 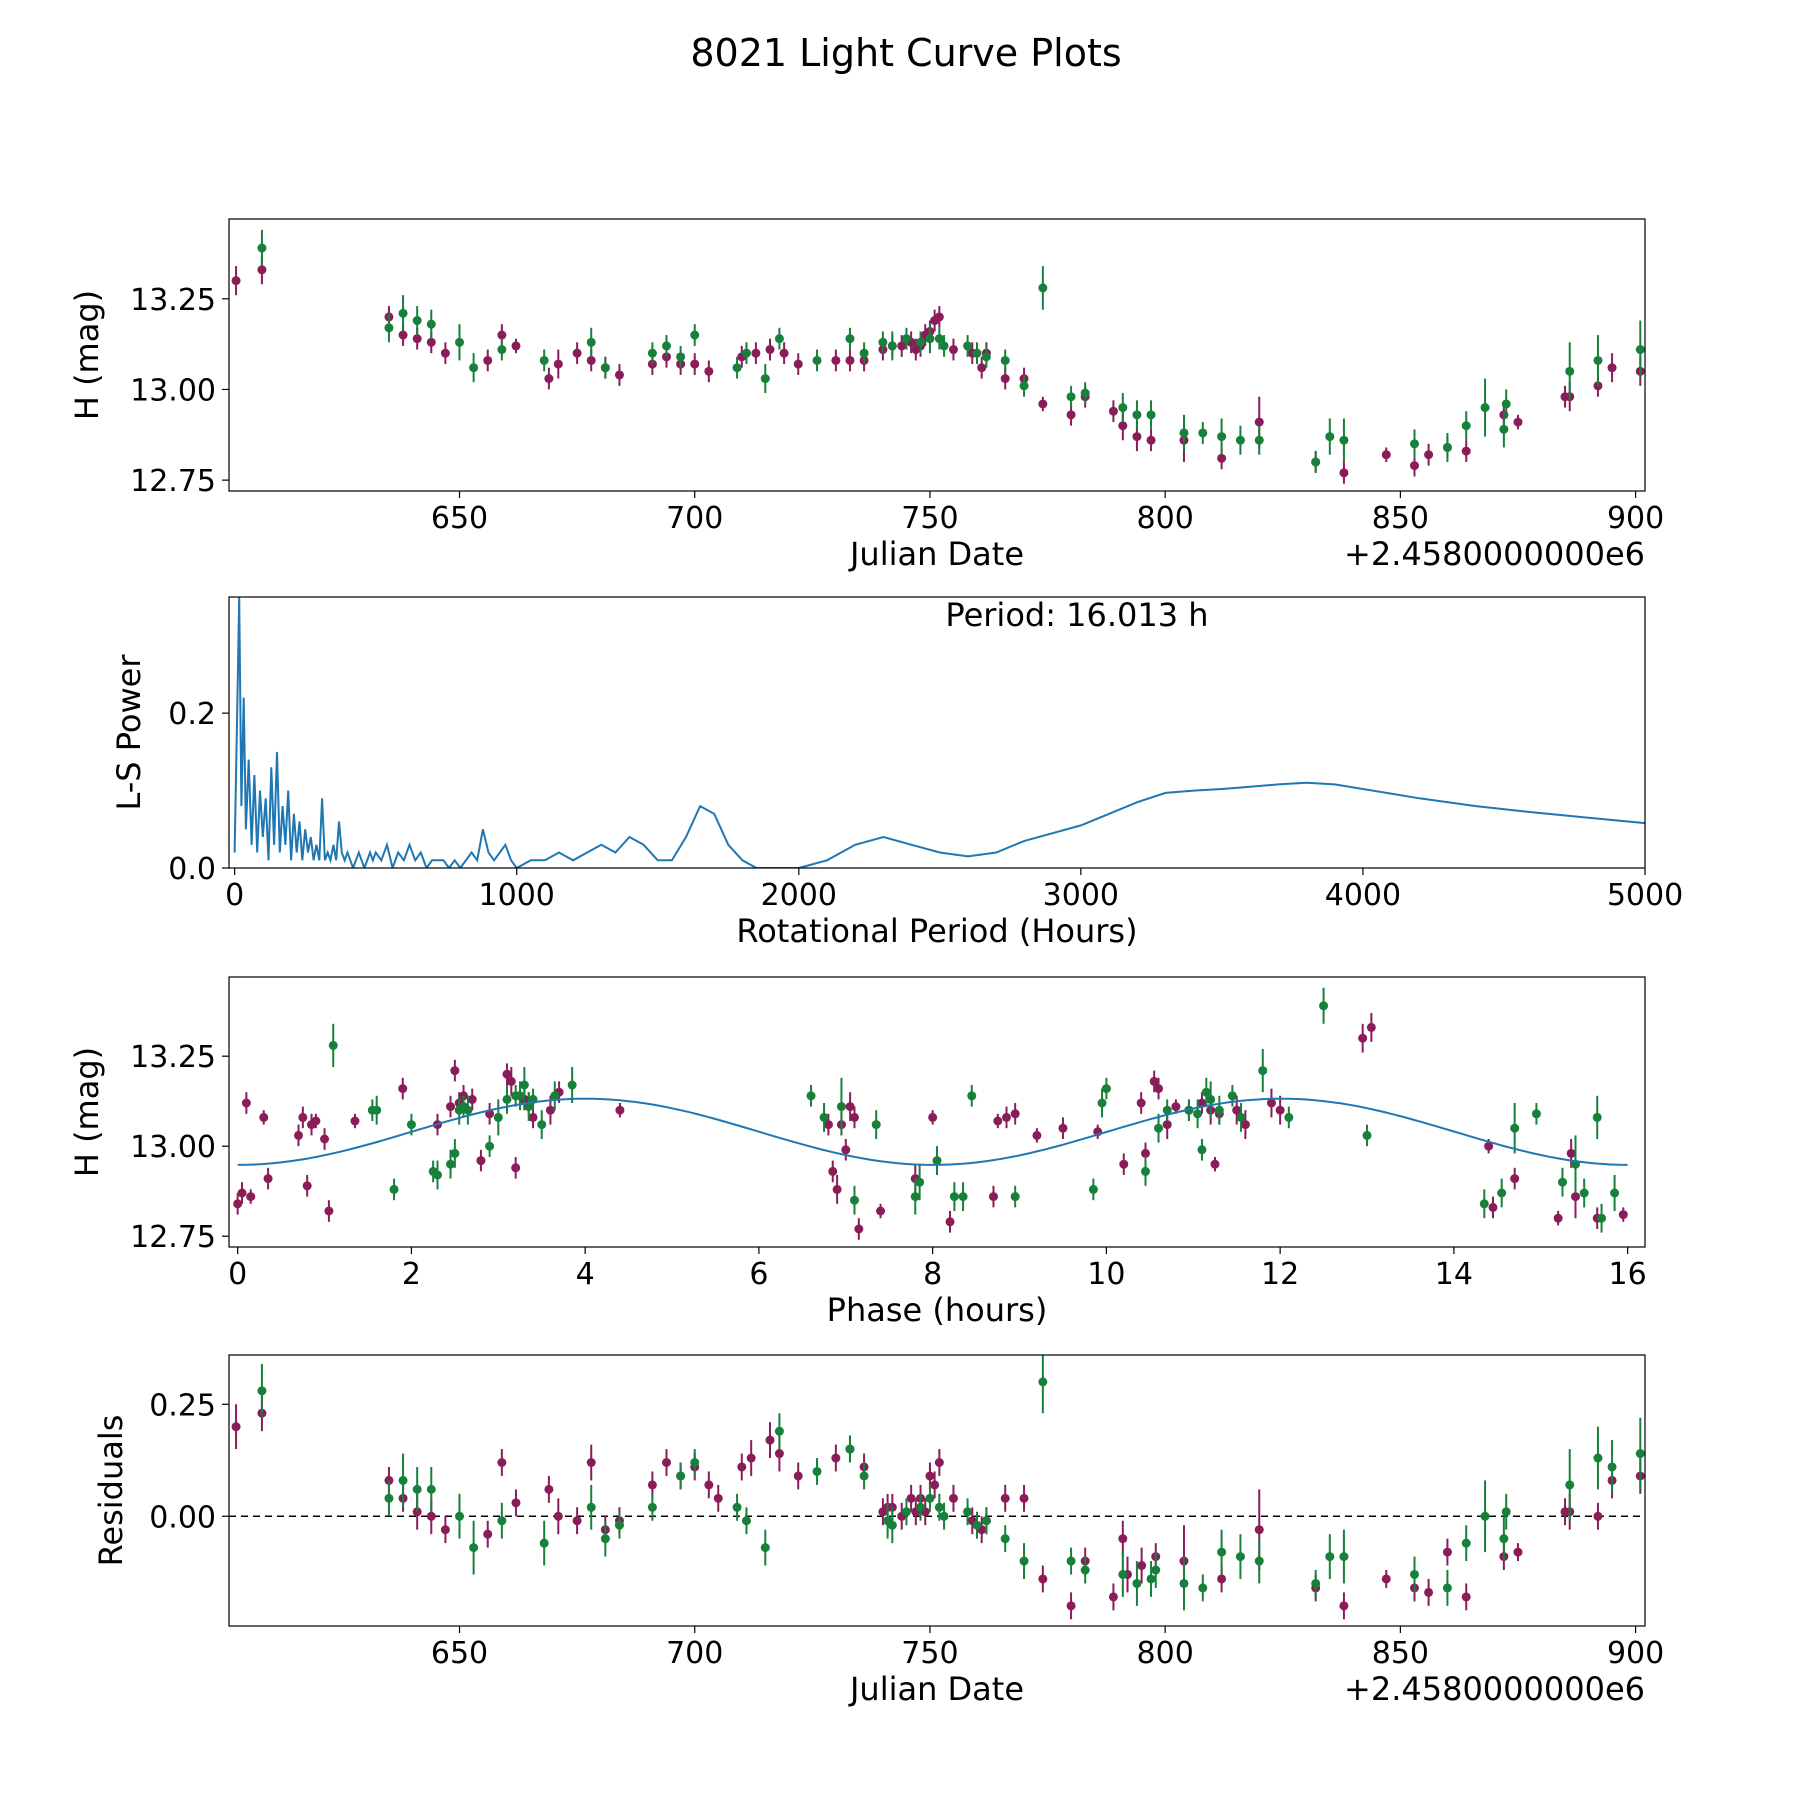 What do you see at coordinates (1645, 895) in the screenshot?
I see `periodogram-xtick-label-5: 5000` at bounding box center [1645, 895].